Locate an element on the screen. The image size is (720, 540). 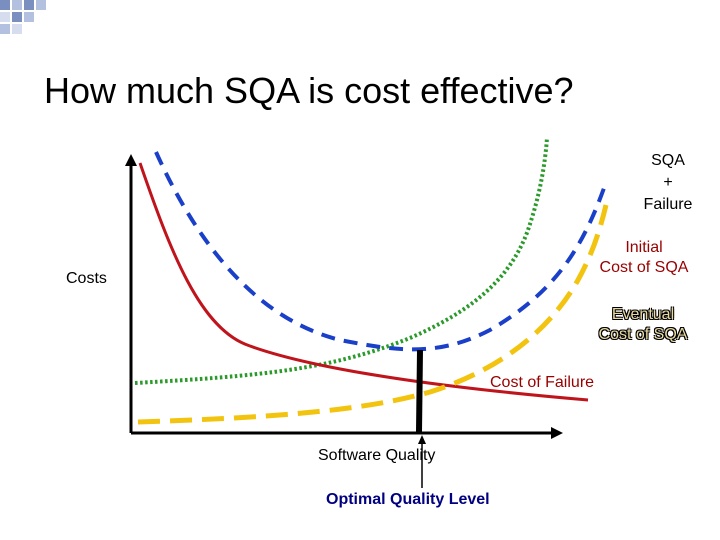
optimal-arrow-head is located at coordinates (422, 439).